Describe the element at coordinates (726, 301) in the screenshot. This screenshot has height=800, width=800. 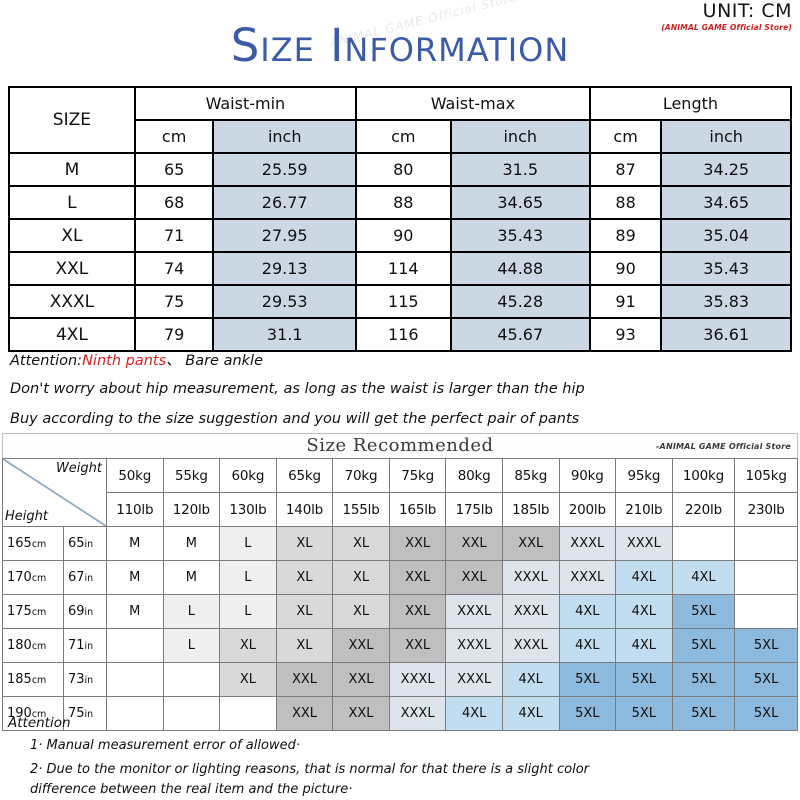
I see `cell-length-in: 35.83` at that location.